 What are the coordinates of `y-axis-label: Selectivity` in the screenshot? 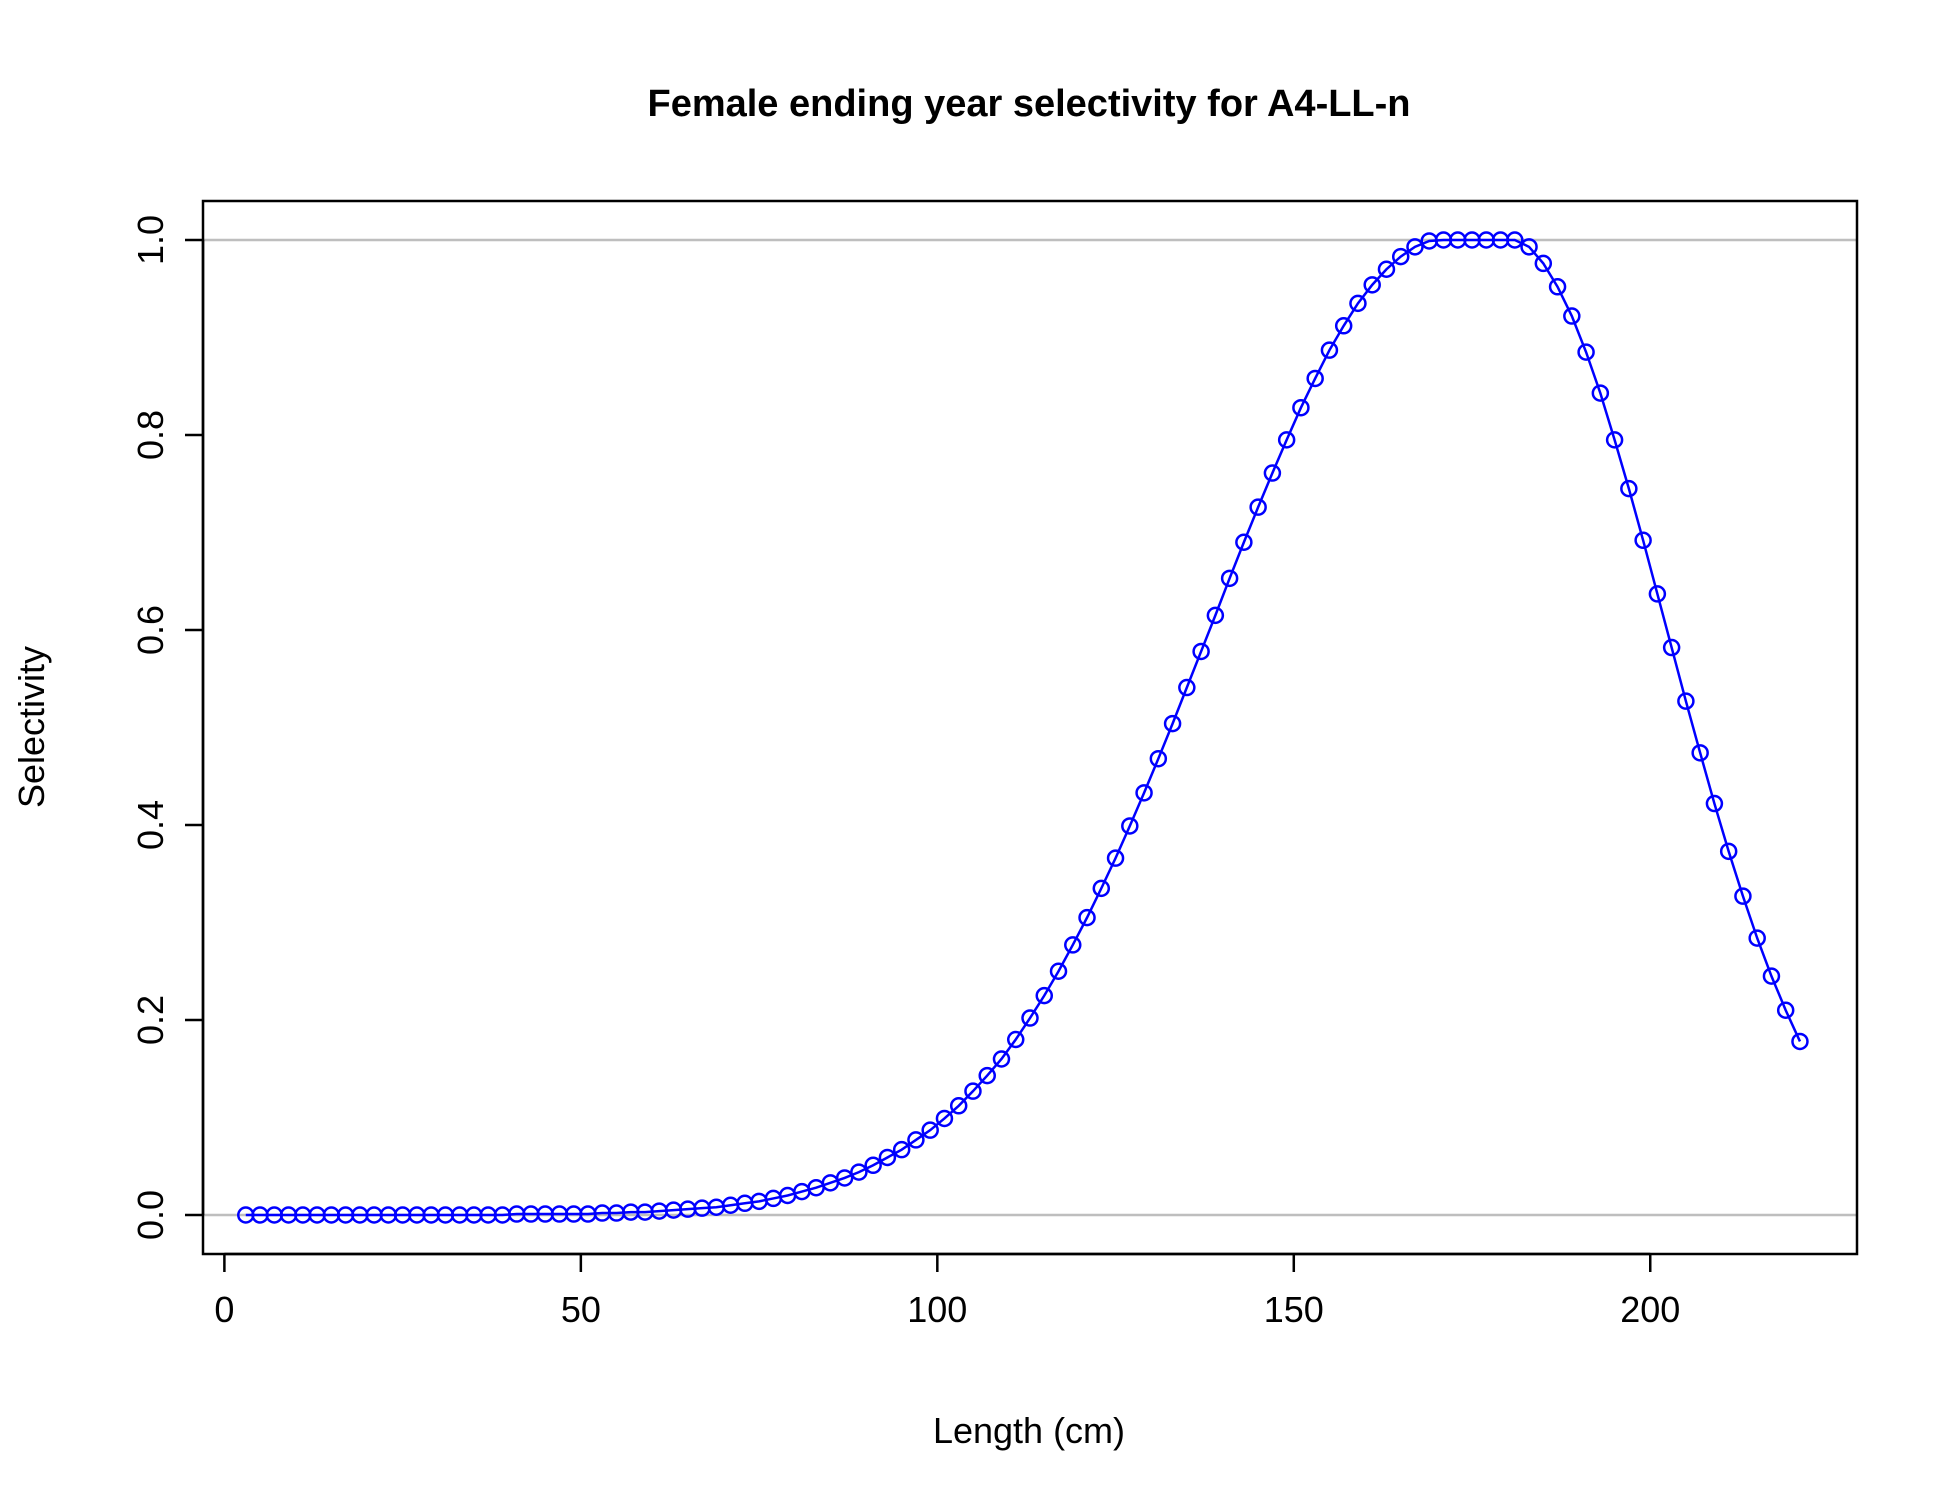 It's located at (31, 727).